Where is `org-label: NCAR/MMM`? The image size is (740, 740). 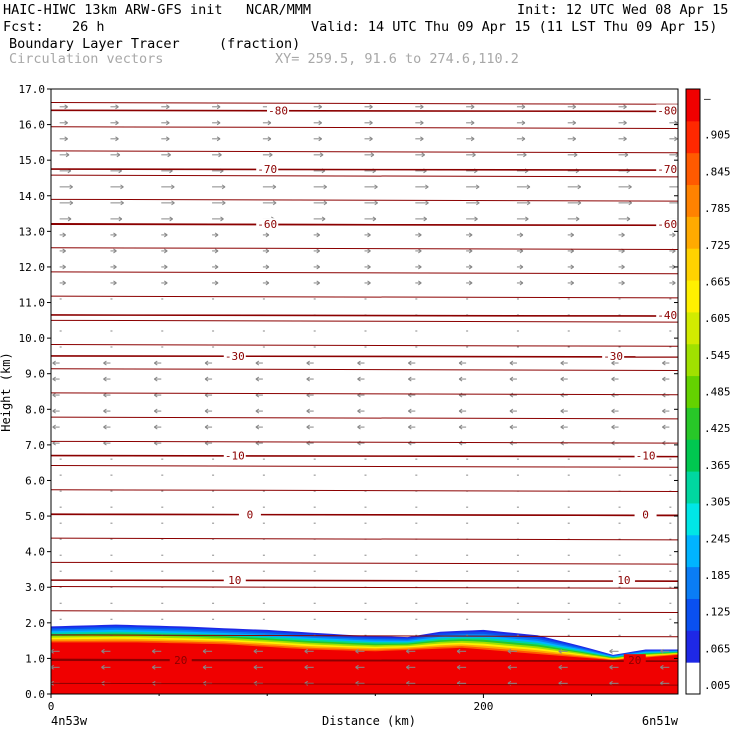
org-label: NCAR/MMM is located at coordinates (279, 10).